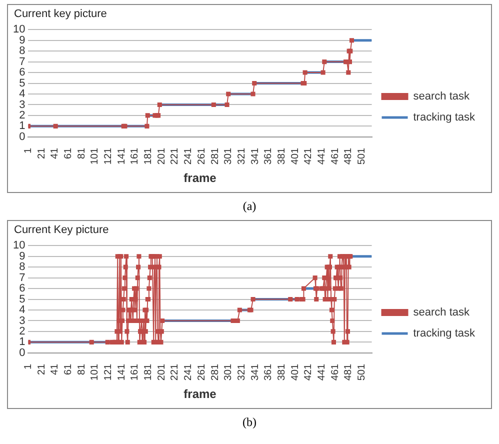  I want to click on text: (a), so click(250, 206).